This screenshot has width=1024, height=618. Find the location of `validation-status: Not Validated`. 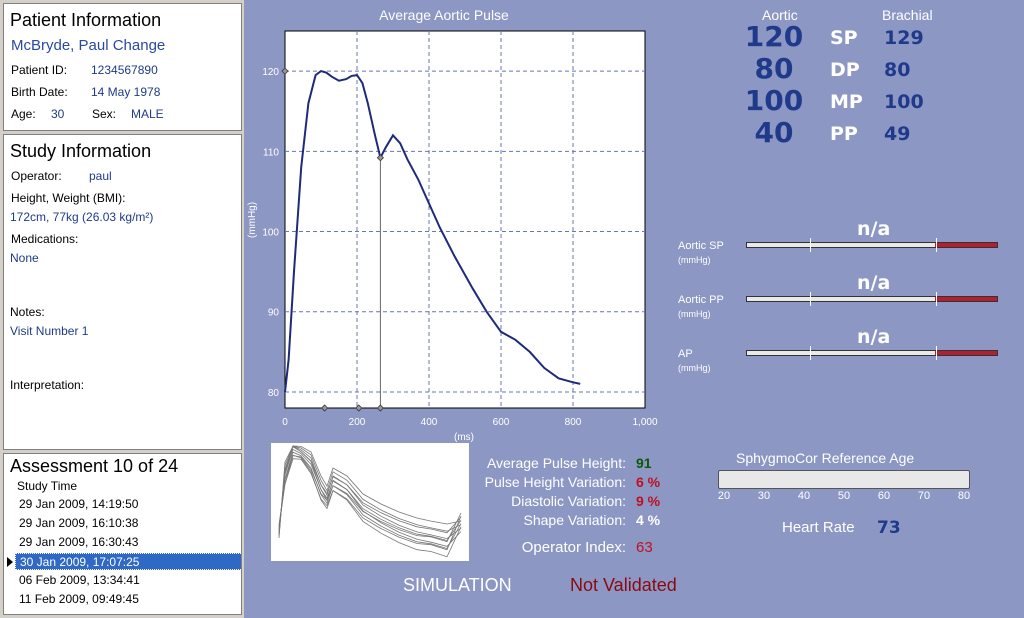

validation-status: Not Validated is located at coordinates (623, 585).